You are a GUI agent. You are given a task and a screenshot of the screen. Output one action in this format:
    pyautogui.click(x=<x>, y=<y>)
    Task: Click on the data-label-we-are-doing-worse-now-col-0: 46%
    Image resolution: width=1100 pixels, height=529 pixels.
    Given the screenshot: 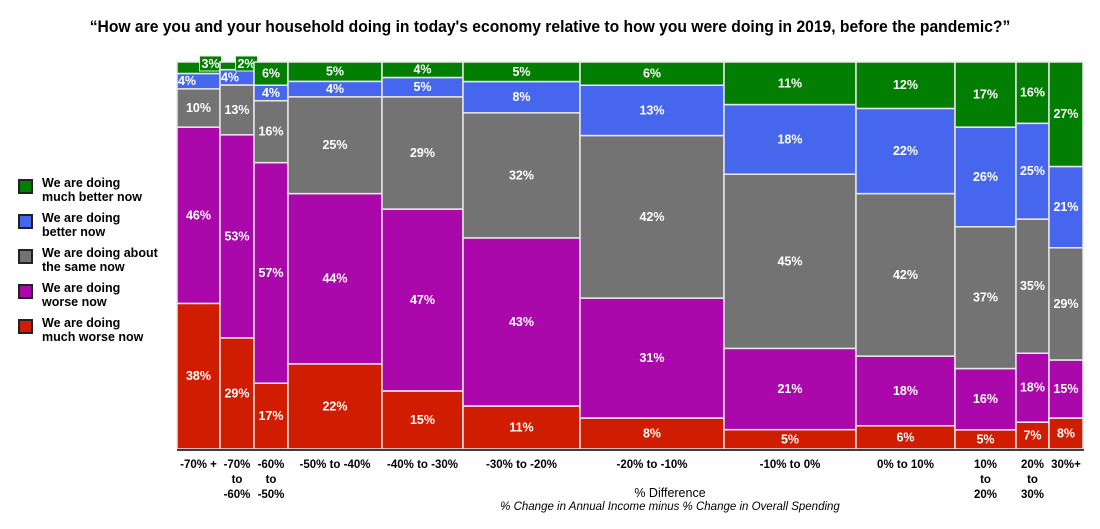 What is the action you would take?
    pyautogui.click(x=198, y=215)
    